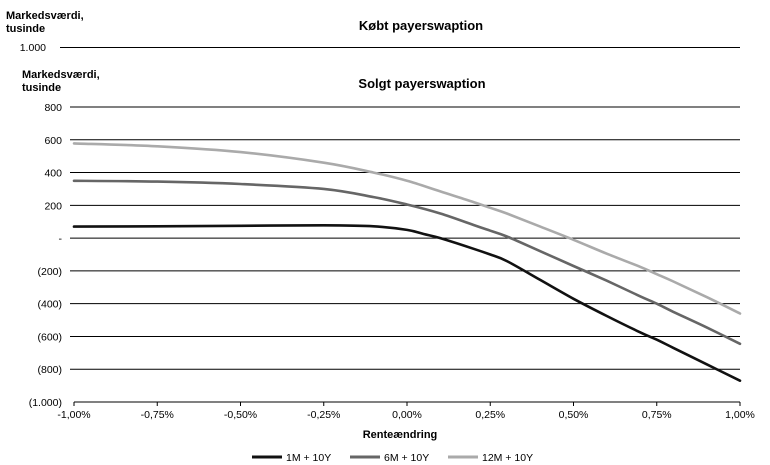  Describe the element at coordinates (740, 415) in the screenshot. I see `x-tick-label: 1,00%` at that location.